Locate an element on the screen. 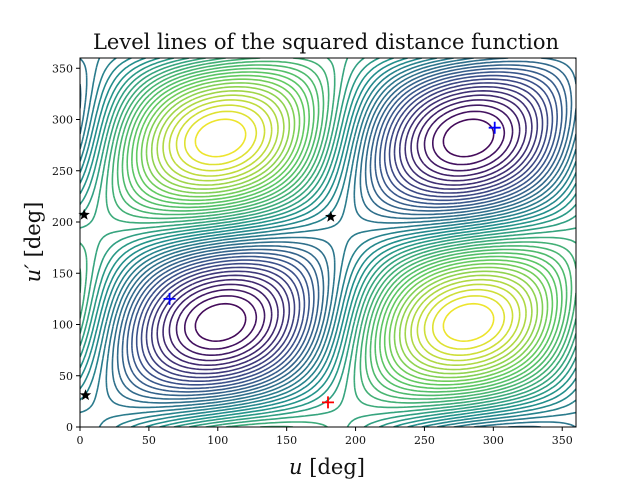 The height and width of the screenshot is (480, 640). x-tick-label: 250 is located at coordinates (424, 440).